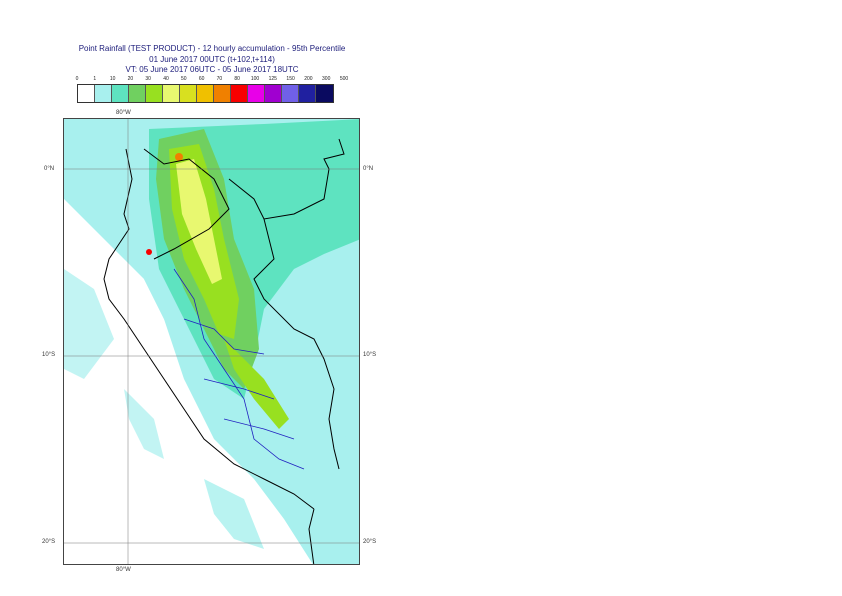 Image resolution: width=842 pixels, height=596 pixels. Describe the element at coordinates (49, 169) in the screenshot. I see `lat-label-left-0: 0°N` at that location.